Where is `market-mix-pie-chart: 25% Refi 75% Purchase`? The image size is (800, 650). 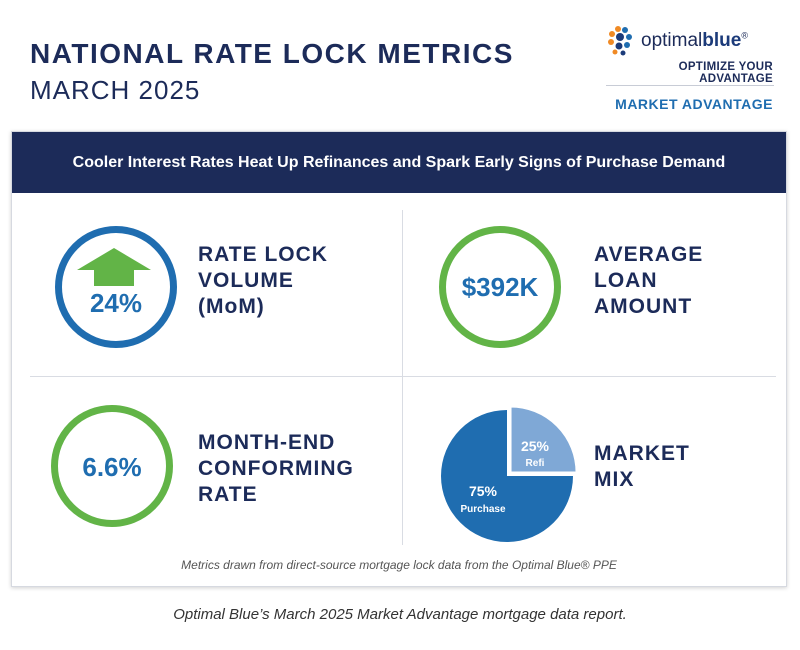 market-mix-pie-chart: 25% Refi 75% Purchase is located at coordinates (509, 474).